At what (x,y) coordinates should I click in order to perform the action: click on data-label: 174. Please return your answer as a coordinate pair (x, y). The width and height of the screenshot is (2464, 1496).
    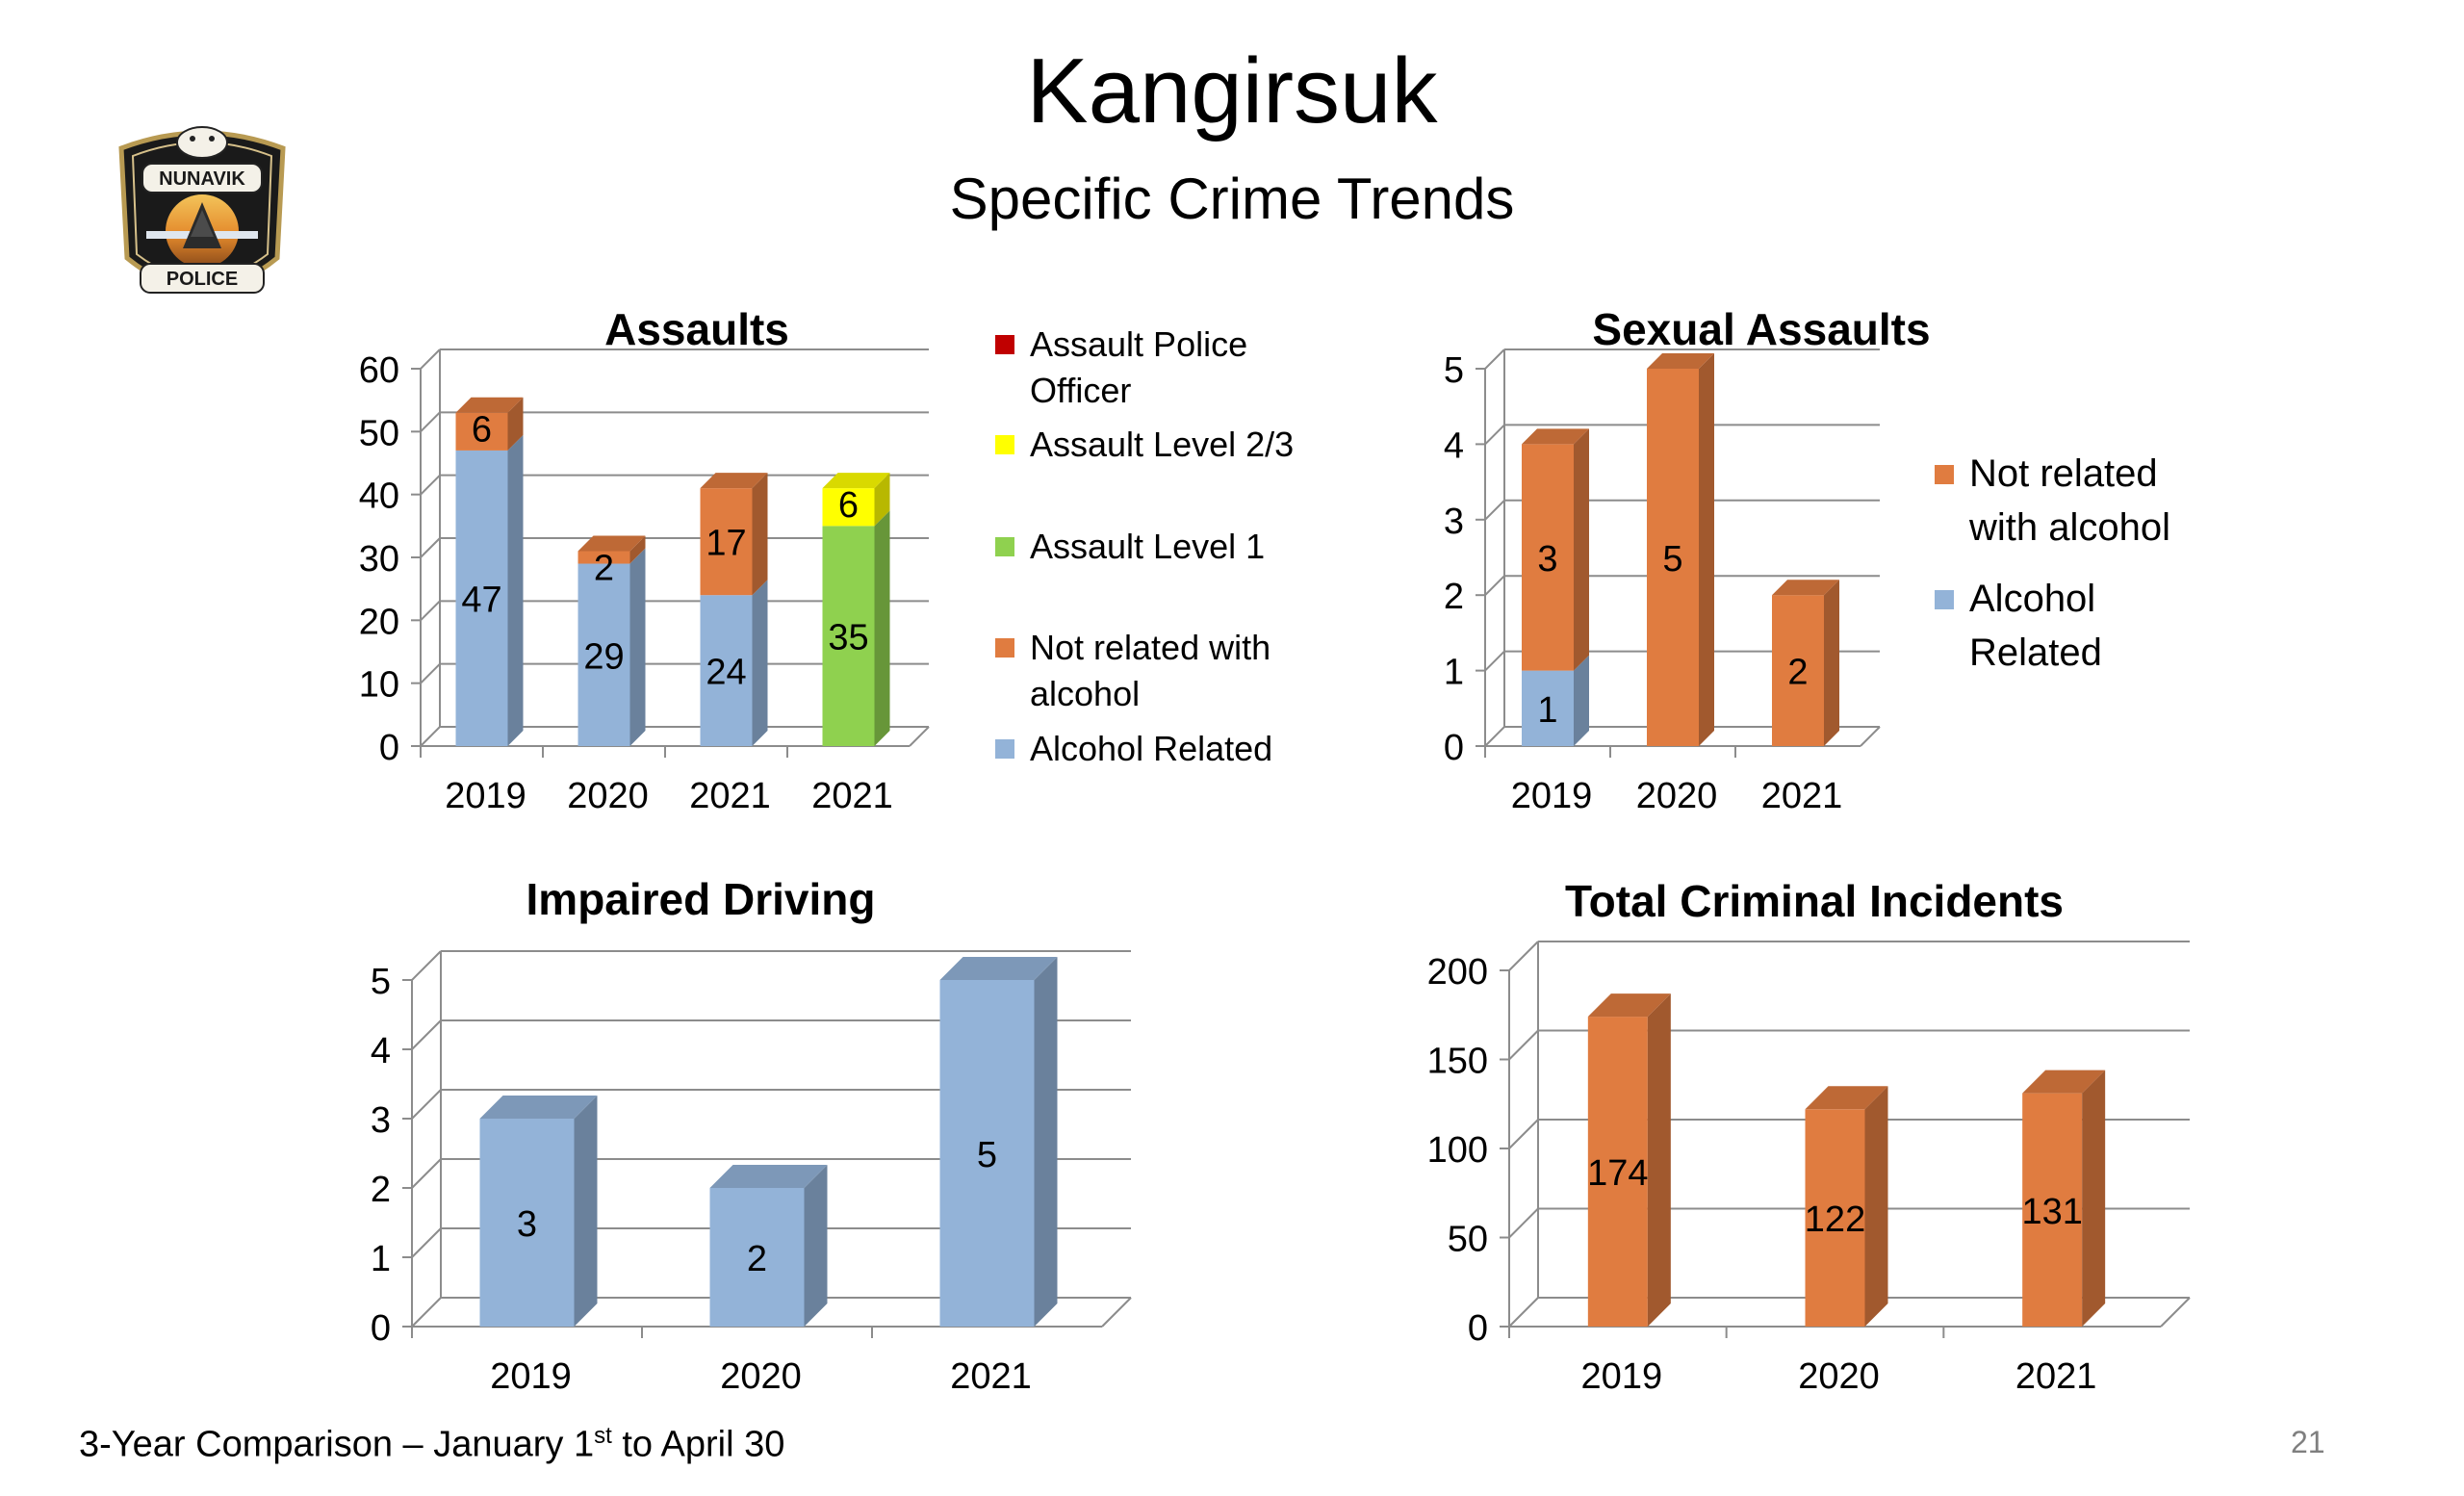
    Looking at the image, I should click on (1617, 1173).